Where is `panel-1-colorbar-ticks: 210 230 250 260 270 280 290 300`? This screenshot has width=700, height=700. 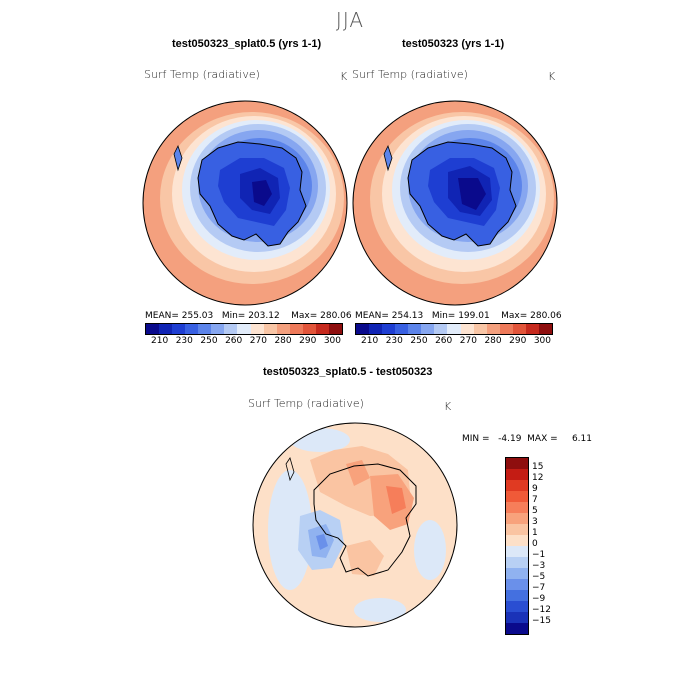
panel-1-colorbar-ticks: 210 230 250 260 270 280 290 300 is located at coordinates (244, 340).